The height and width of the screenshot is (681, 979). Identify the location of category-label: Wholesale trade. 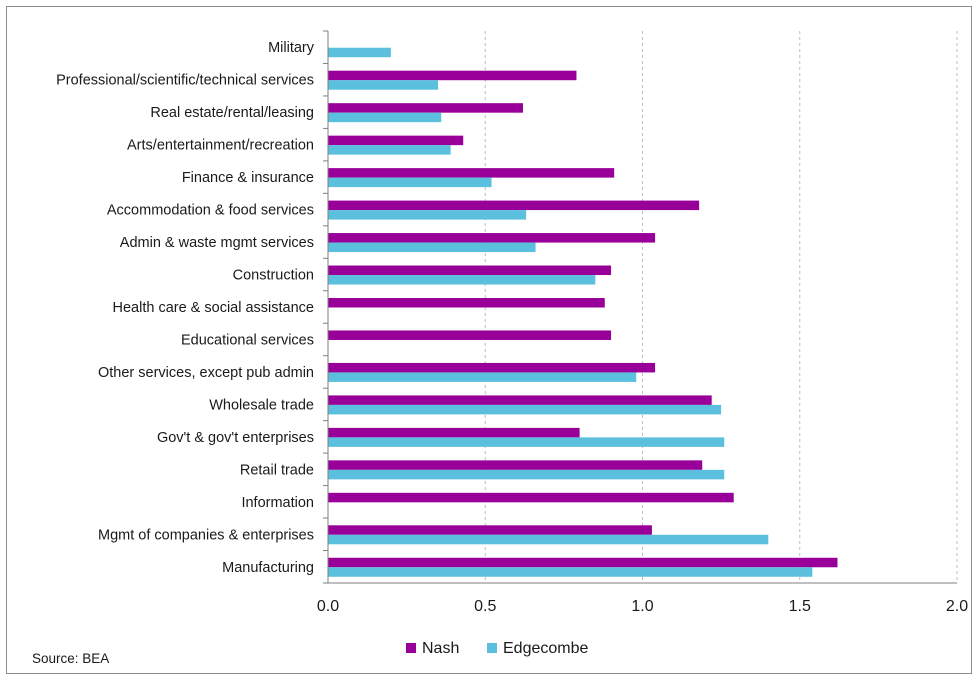
(261, 405).